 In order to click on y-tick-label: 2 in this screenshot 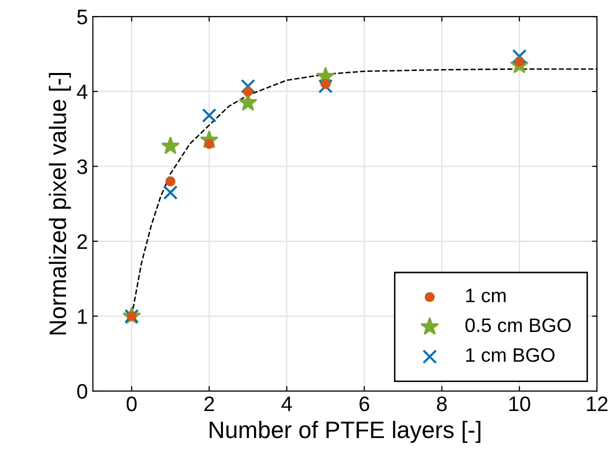, I will do `click(82, 241)`.